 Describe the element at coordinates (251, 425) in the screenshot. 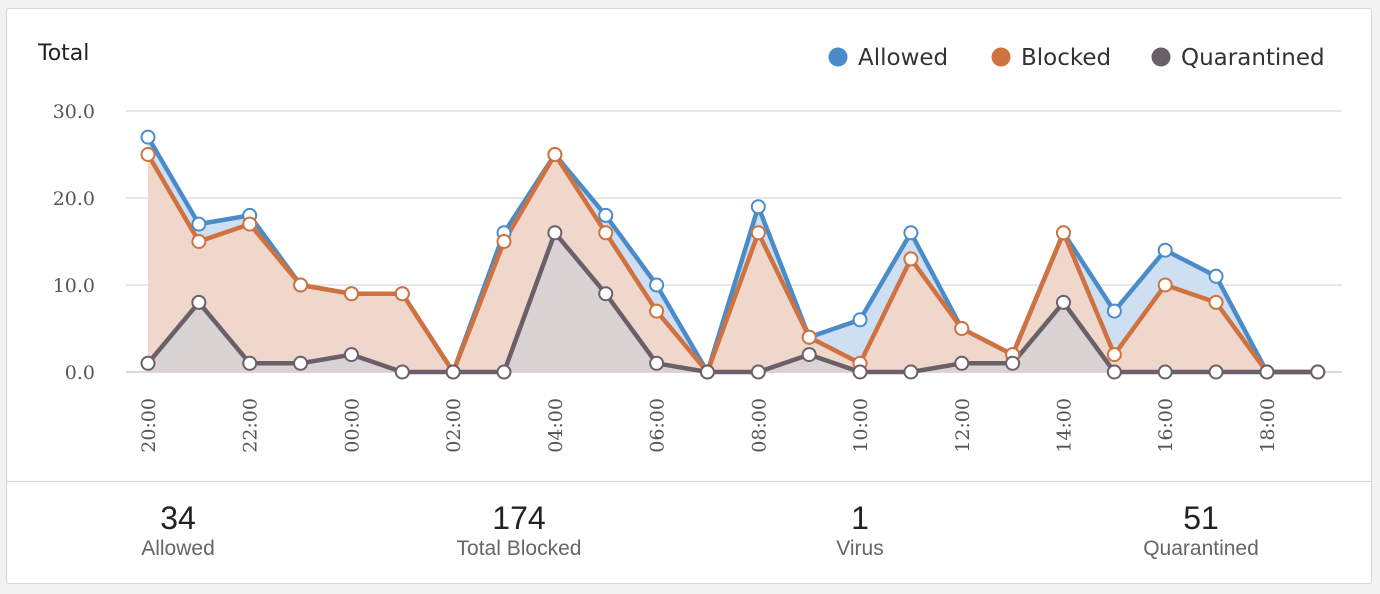

I see `x-tick-label: 22:00` at that location.